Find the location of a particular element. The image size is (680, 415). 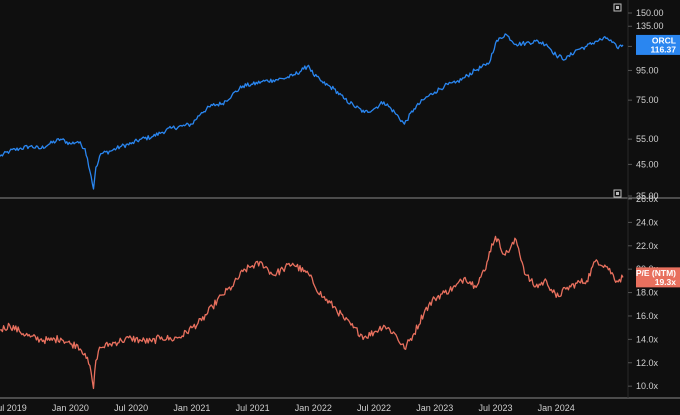

x-tick-label: Jul 2019 is located at coordinates (13, 408).